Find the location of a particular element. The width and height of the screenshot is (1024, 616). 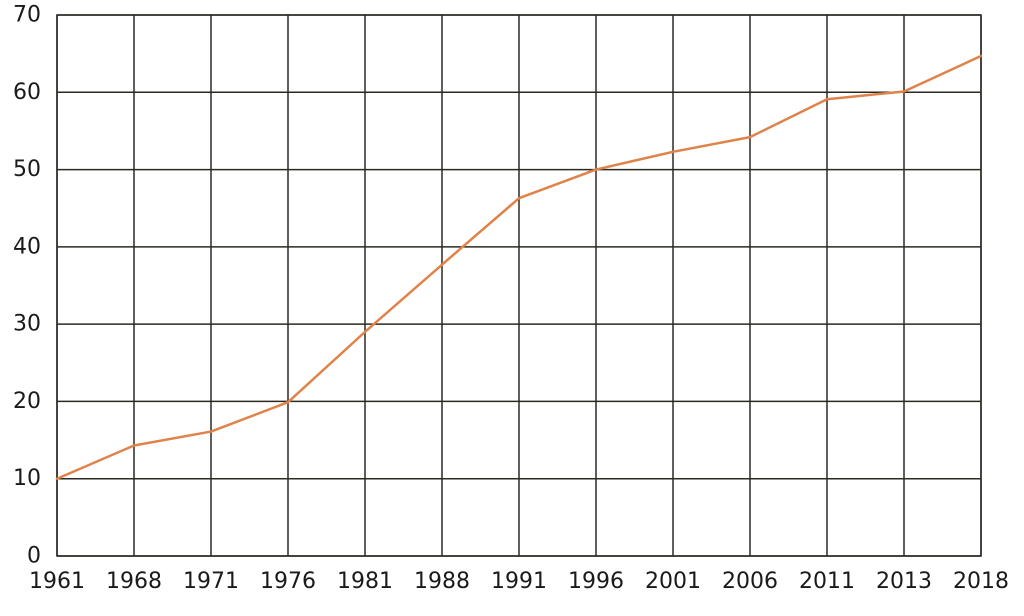

y-tick-label: 10 is located at coordinates (27, 478).